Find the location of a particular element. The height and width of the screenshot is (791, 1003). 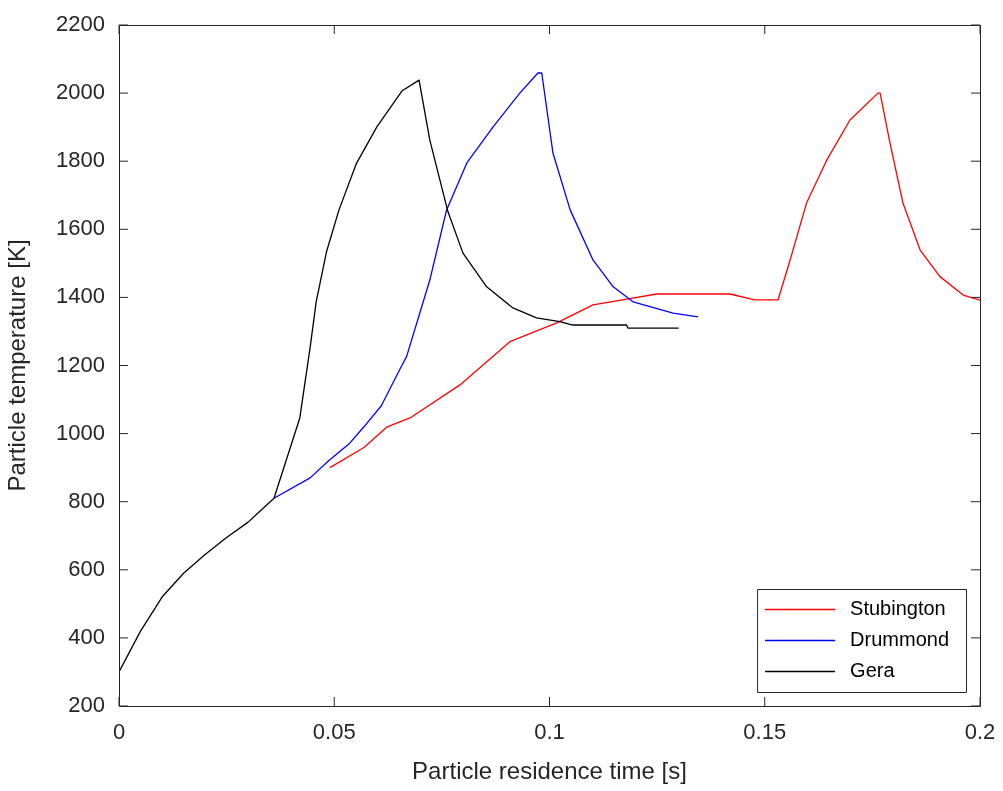

x-tick-label: 0.1 is located at coordinates (549, 732).